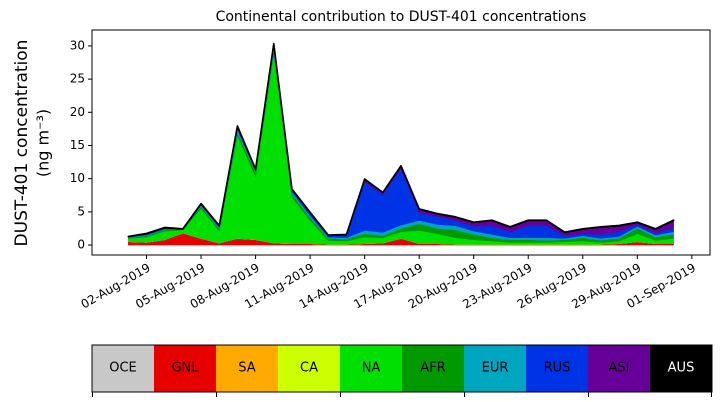 Image resolution: width=721 pixels, height=402 pixels. Describe the element at coordinates (43, 143) in the screenshot. I see `y-axis-label: (ng m⁻³)` at that location.